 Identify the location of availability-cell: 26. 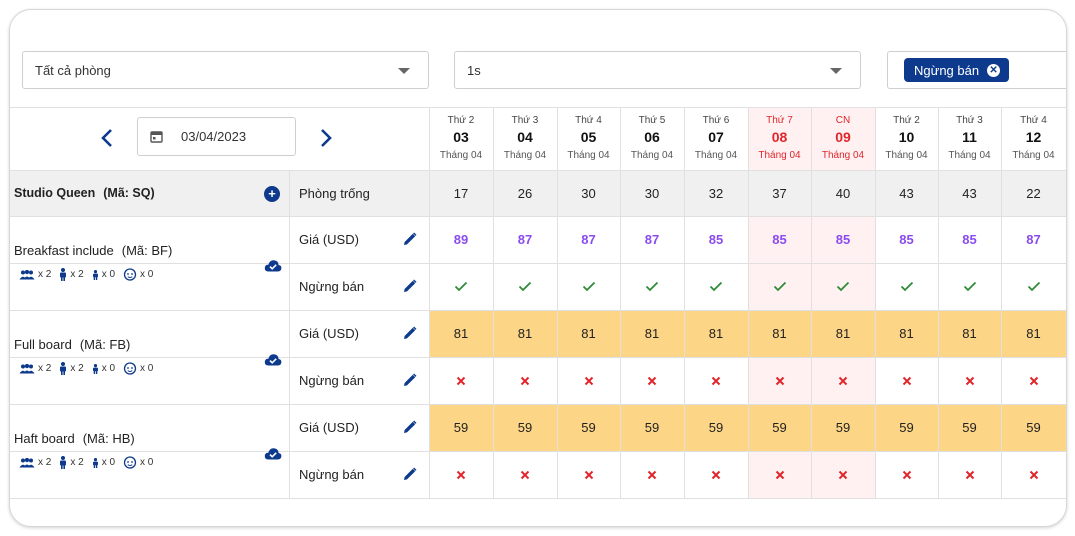
(525, 193).